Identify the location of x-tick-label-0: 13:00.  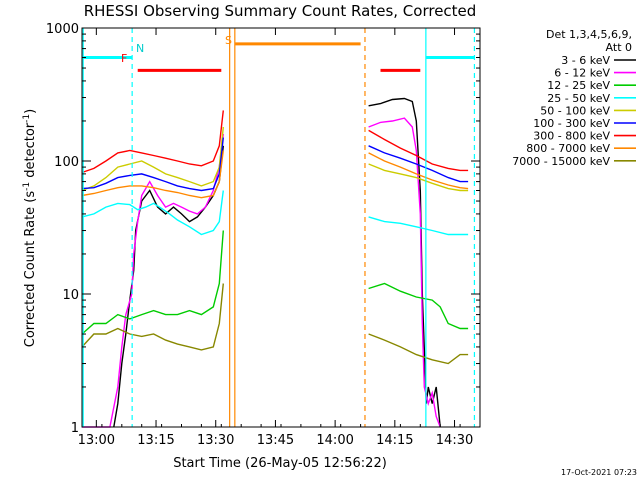
(96, 440).